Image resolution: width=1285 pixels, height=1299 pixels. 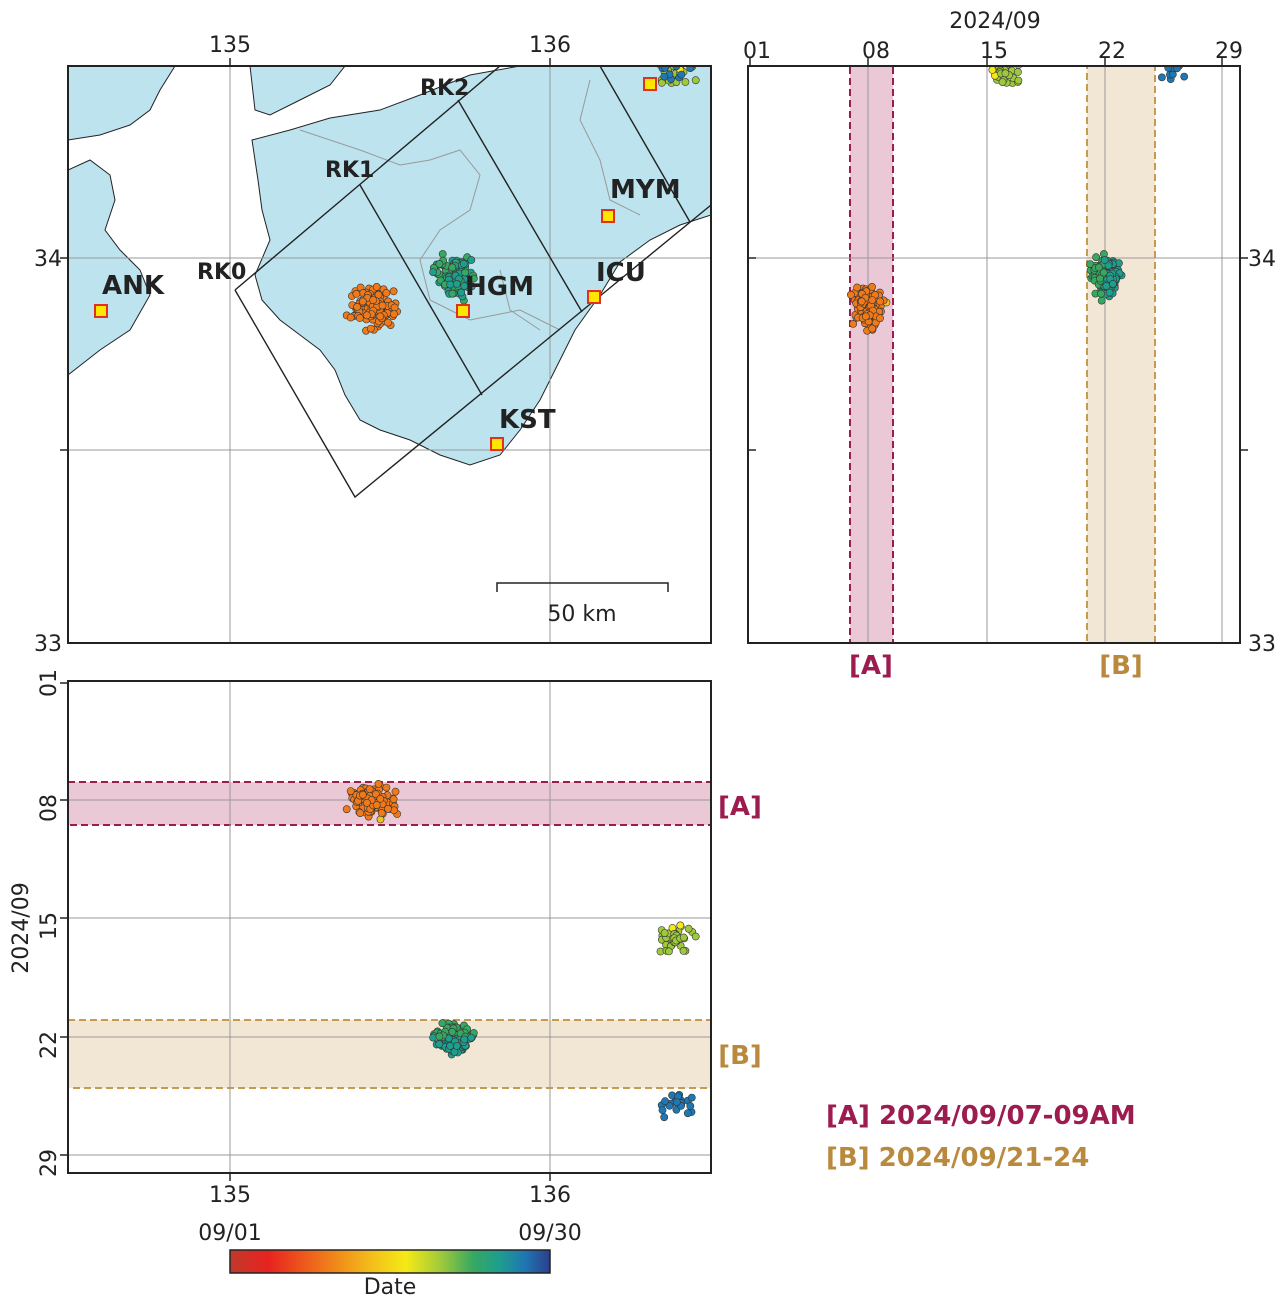 I want to click on highlight-a-band-vertical, so click(x=871, y=354).